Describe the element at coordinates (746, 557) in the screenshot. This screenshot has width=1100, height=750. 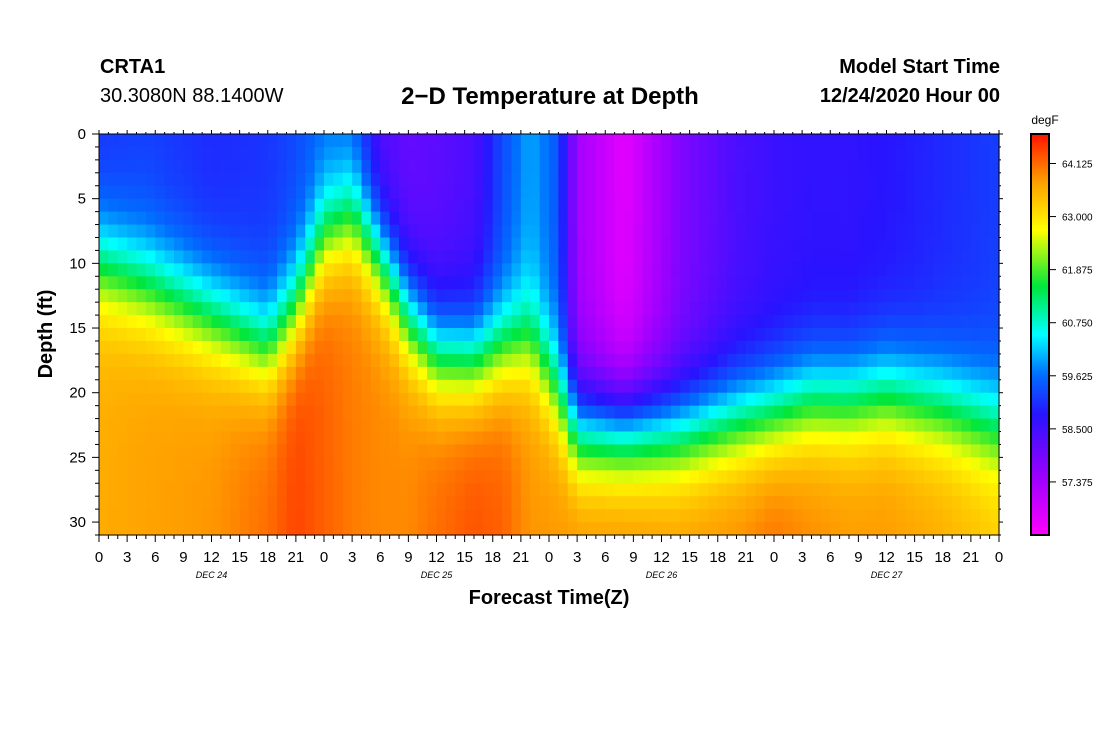
I see `x-tick-label: 21` at that location.